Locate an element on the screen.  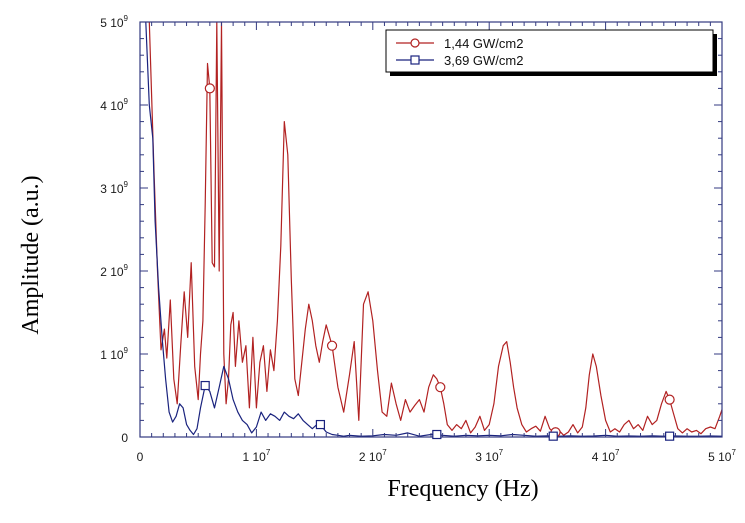
legend-label-2: 3,69 GW/cm2 is located at coordinates (483, 60).